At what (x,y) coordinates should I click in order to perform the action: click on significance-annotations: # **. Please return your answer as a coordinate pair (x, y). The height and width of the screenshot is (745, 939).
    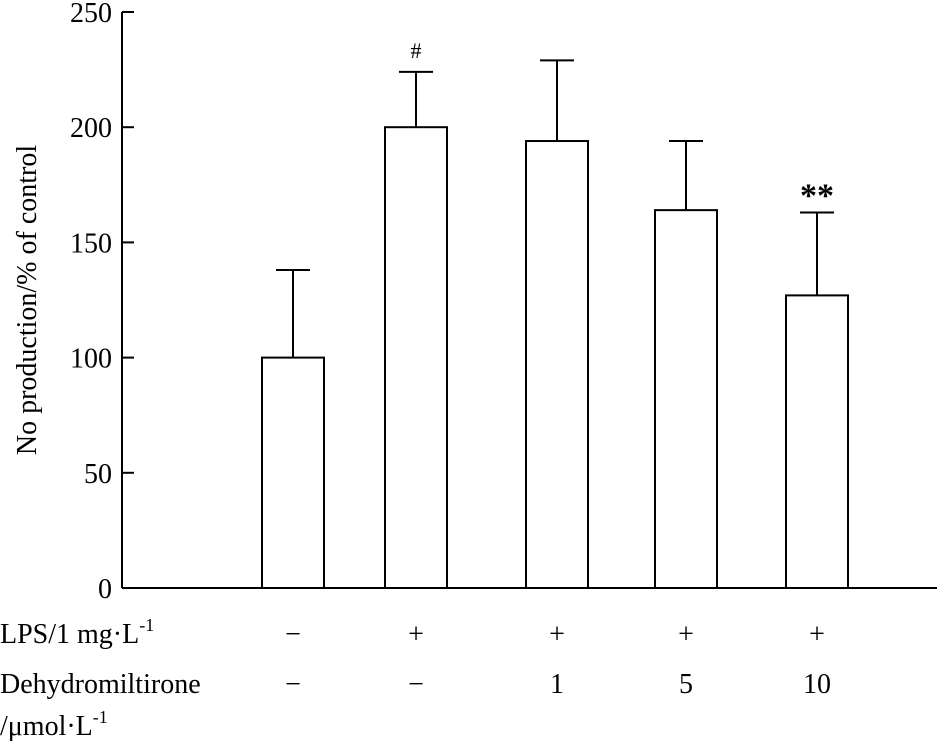
    Looking at the image, I should click on (623, 126).